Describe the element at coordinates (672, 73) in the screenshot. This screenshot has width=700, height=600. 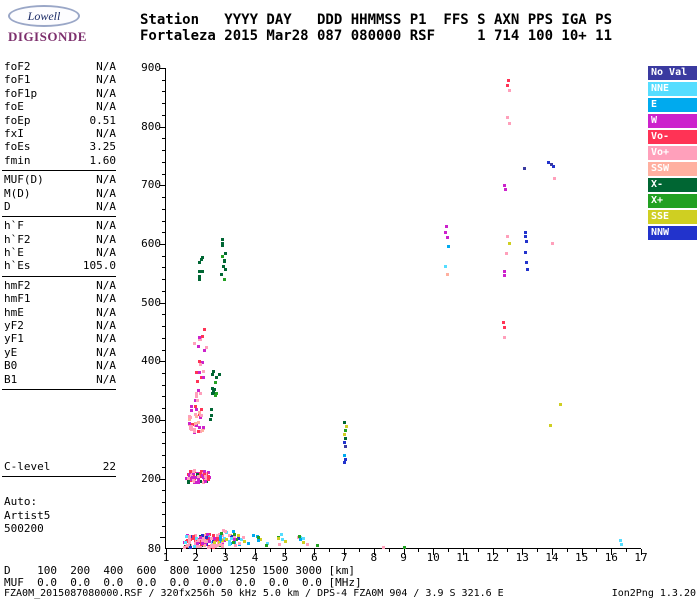
I see `legend-item-no-val: No Val` at that location.